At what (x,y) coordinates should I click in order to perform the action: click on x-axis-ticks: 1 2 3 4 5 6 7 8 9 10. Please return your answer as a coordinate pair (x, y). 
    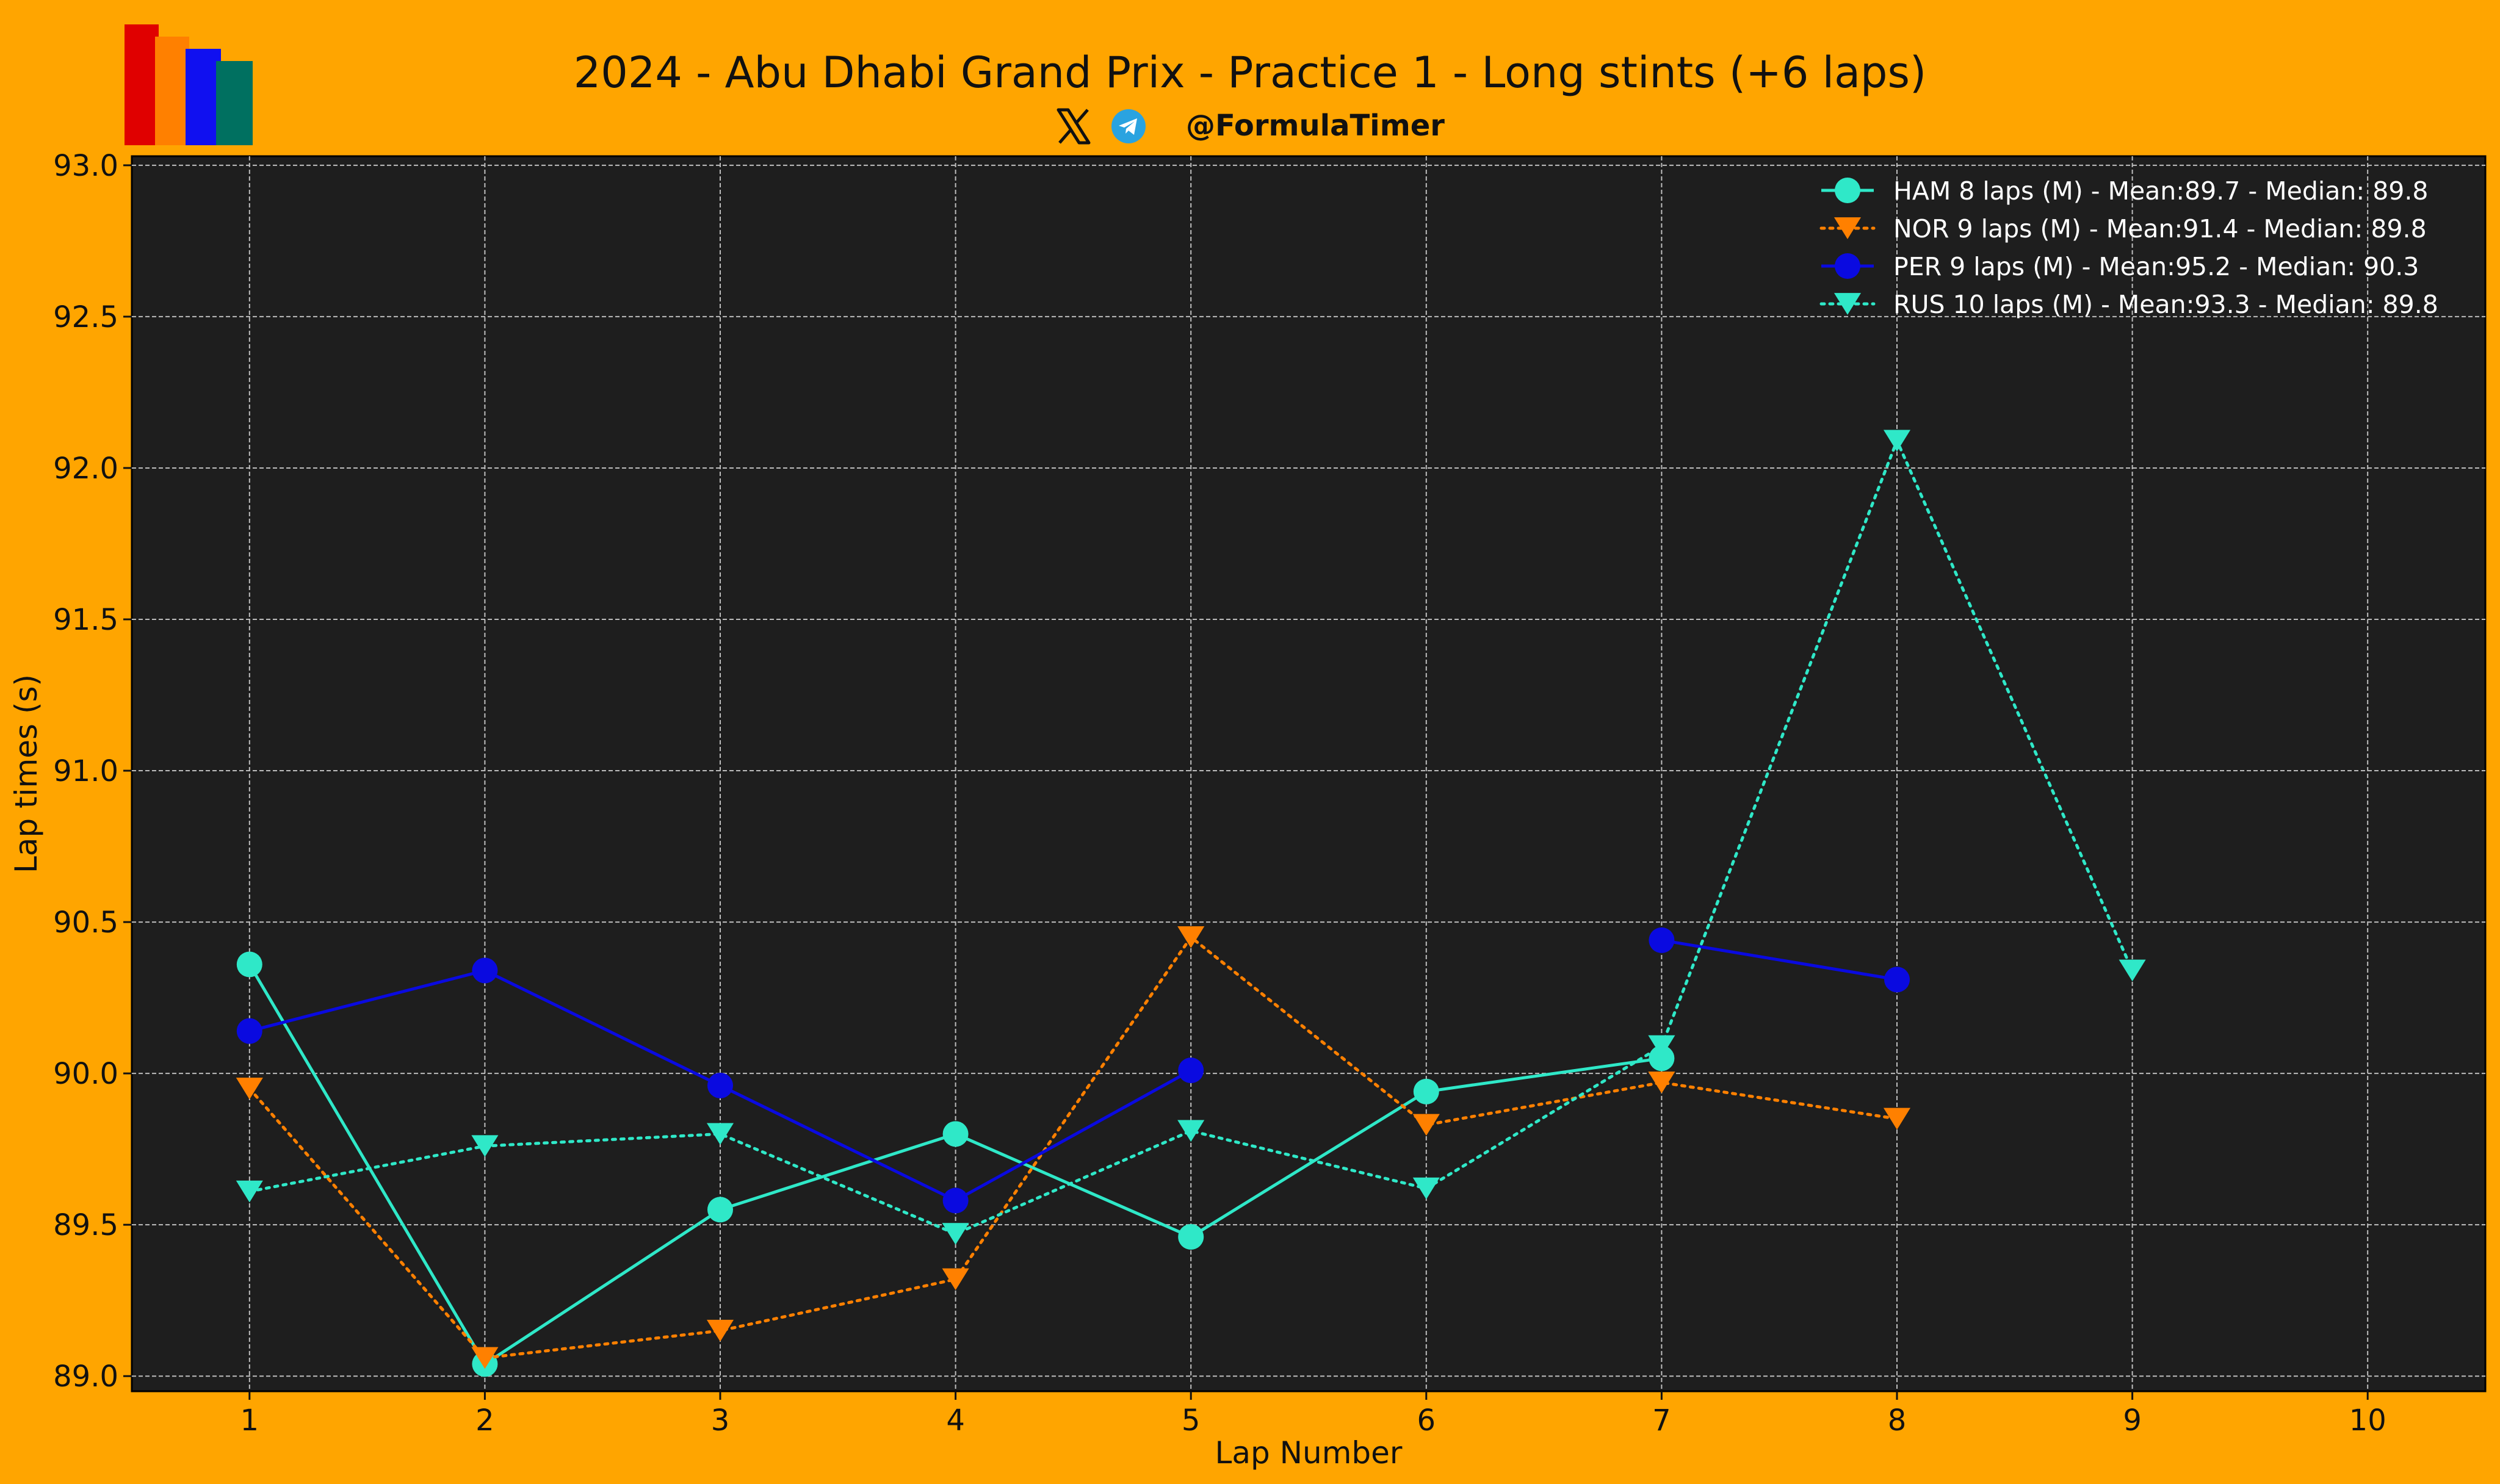
    Looking at the image, I should click on (1313, 1414).